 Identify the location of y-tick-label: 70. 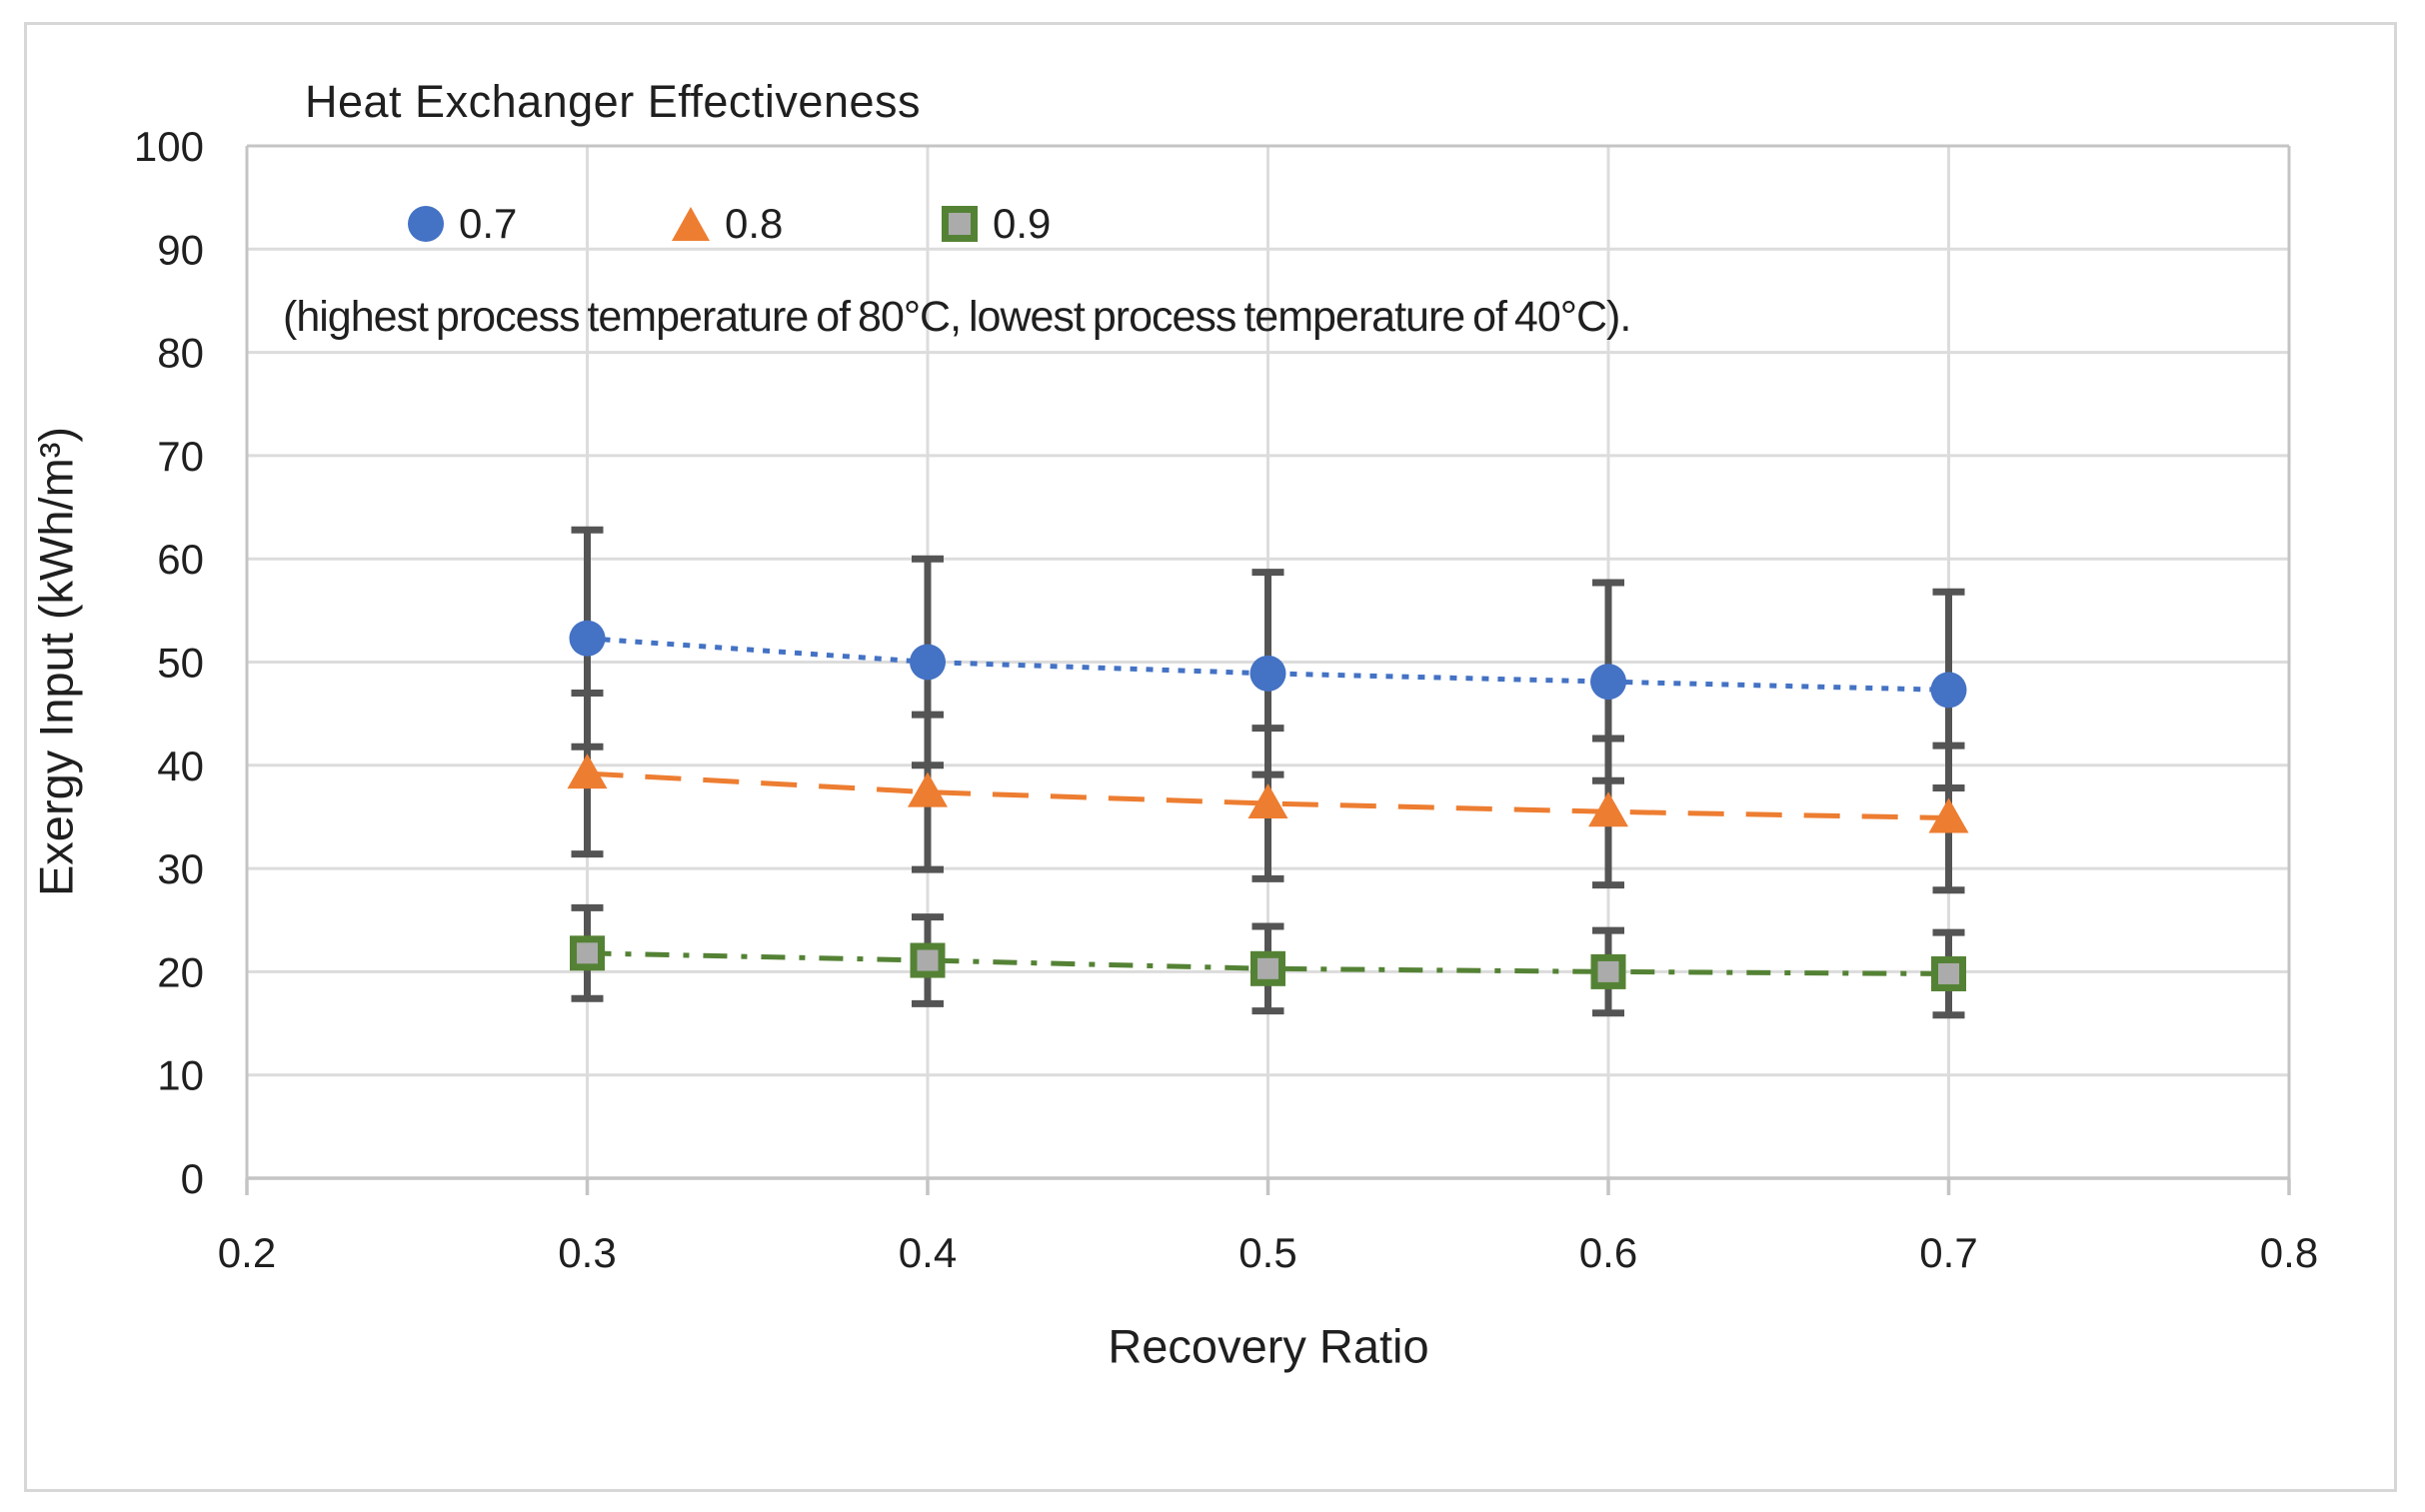
(181, 456).